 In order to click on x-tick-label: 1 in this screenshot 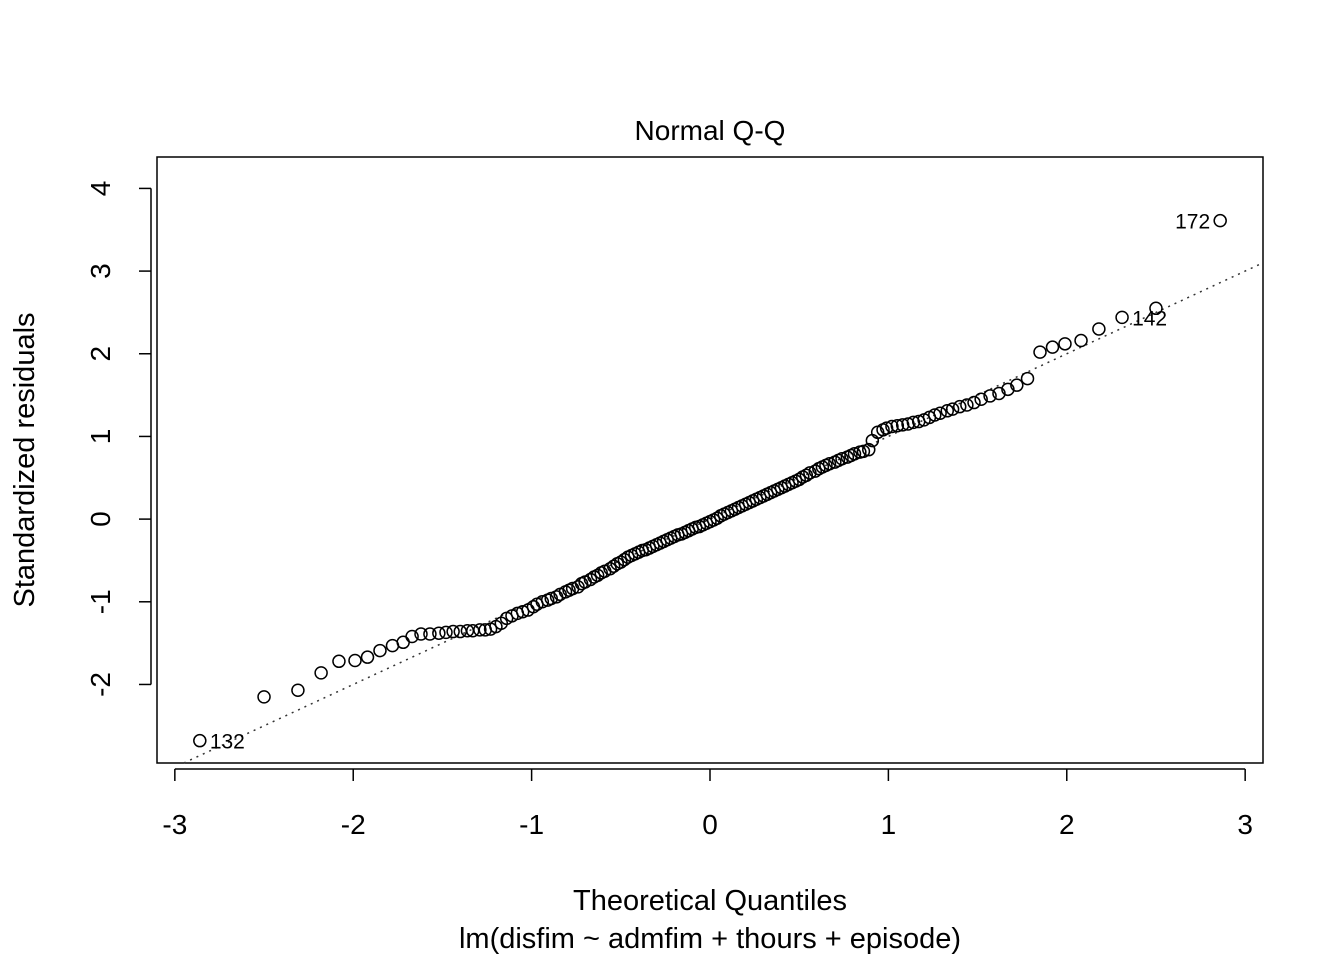, I will do `click(889, 824)`.